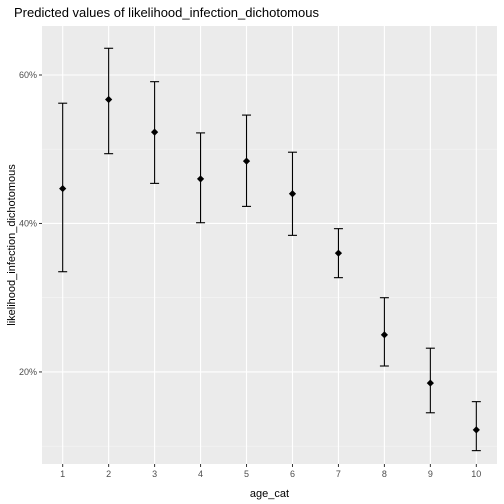  Describe the element at coordinates (338, 474) in the screenshot. I see `x-tick-label: 7` at that location.